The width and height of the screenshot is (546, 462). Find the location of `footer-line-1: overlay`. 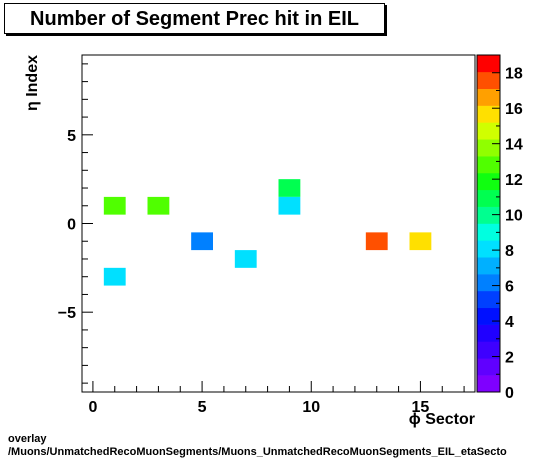

footer-line-1: overlay is located at coordinates (27, 439).